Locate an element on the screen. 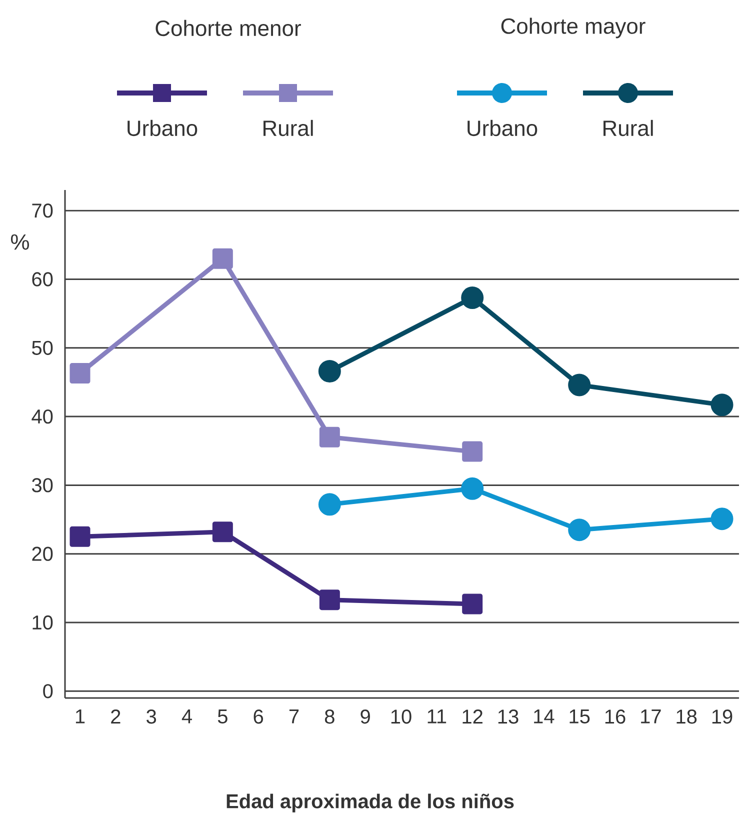 This screenshot has height=816, width=740. y-tick-label: 60 is located at coordinates (42, 279).